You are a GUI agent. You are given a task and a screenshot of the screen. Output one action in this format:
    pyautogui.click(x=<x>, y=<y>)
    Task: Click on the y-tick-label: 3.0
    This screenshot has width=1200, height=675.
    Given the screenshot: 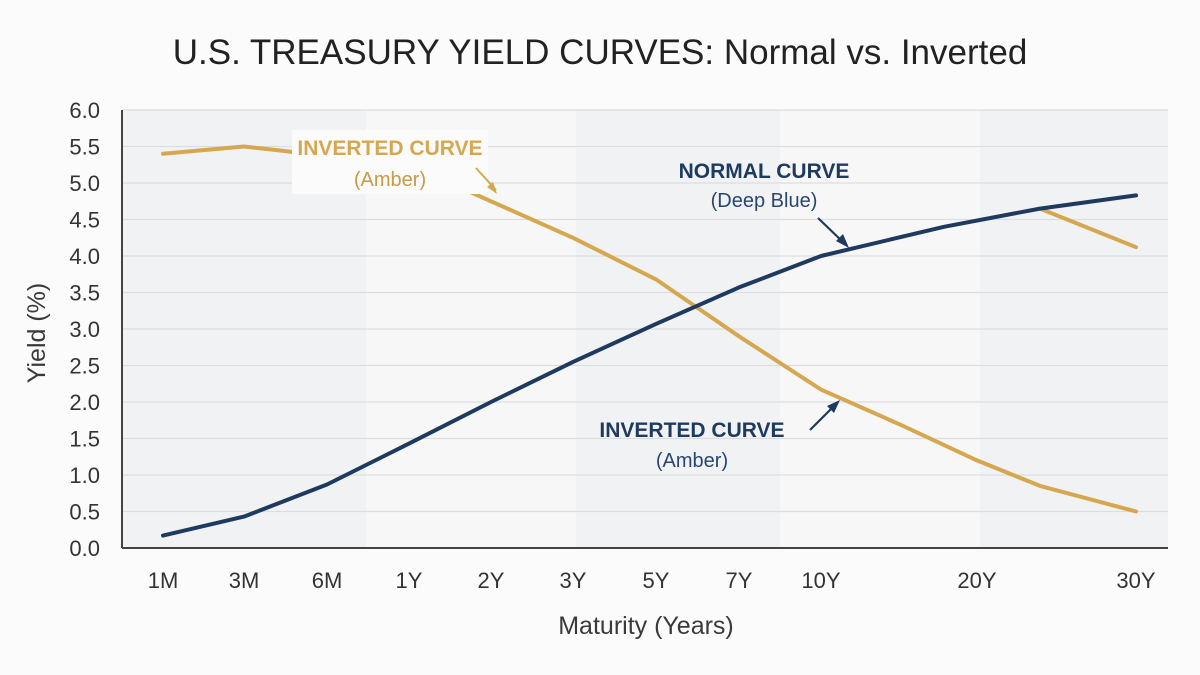 What is the action you would take?
    pyautogui.click(x=84, y=329)
    